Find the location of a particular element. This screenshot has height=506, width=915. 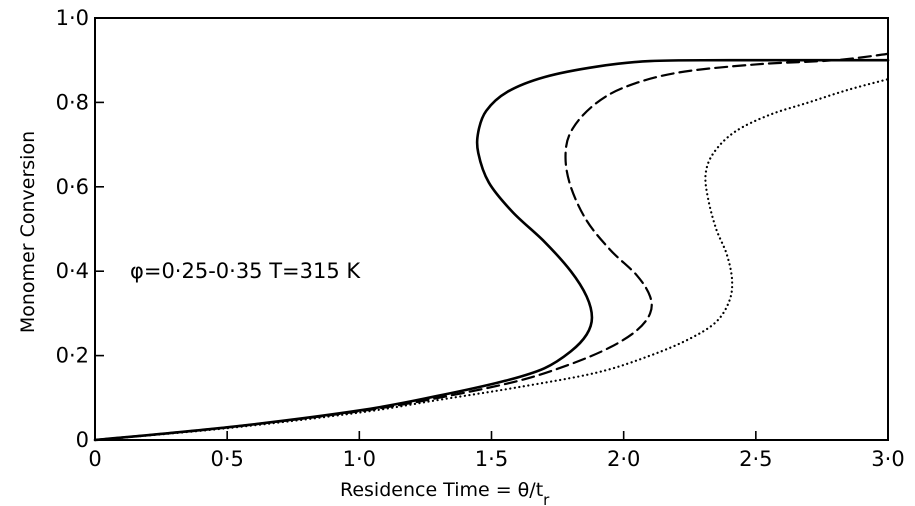

x-tick-label: 1·0 is located at coordinates (359, 459).